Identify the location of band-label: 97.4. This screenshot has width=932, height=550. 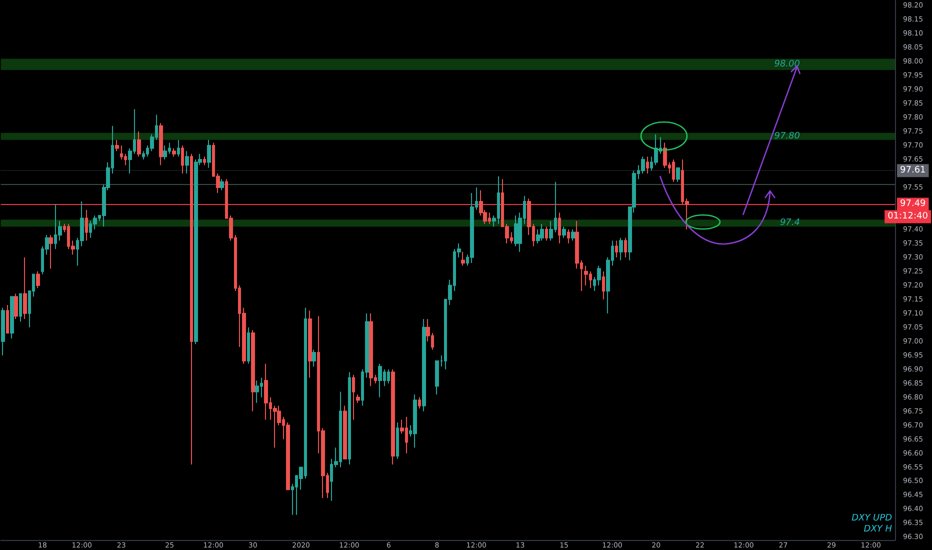
(790, 223).